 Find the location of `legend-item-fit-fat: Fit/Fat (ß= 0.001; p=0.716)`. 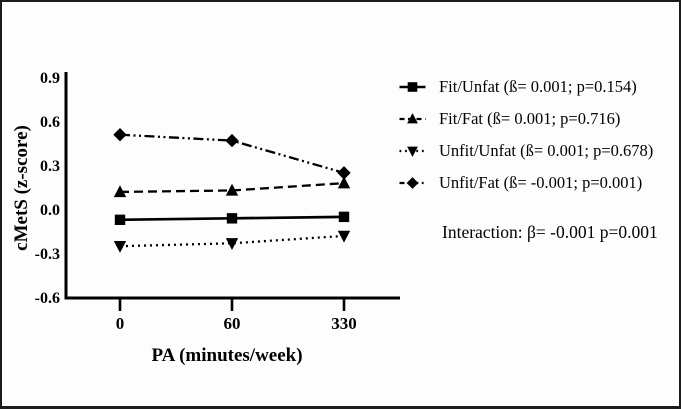

legend-item-fit-fat: Fit/Fat (ß= 0.001; p=0.716) is located at coordinates (526, 118).